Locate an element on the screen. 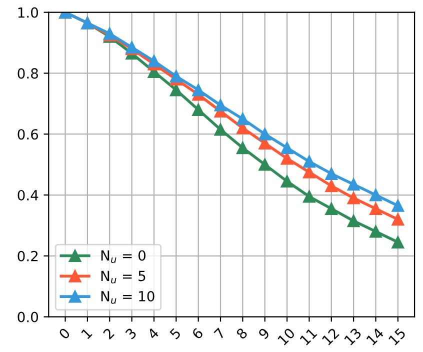  y-tick-label: 0.8 is located at coordinates (28, 73).